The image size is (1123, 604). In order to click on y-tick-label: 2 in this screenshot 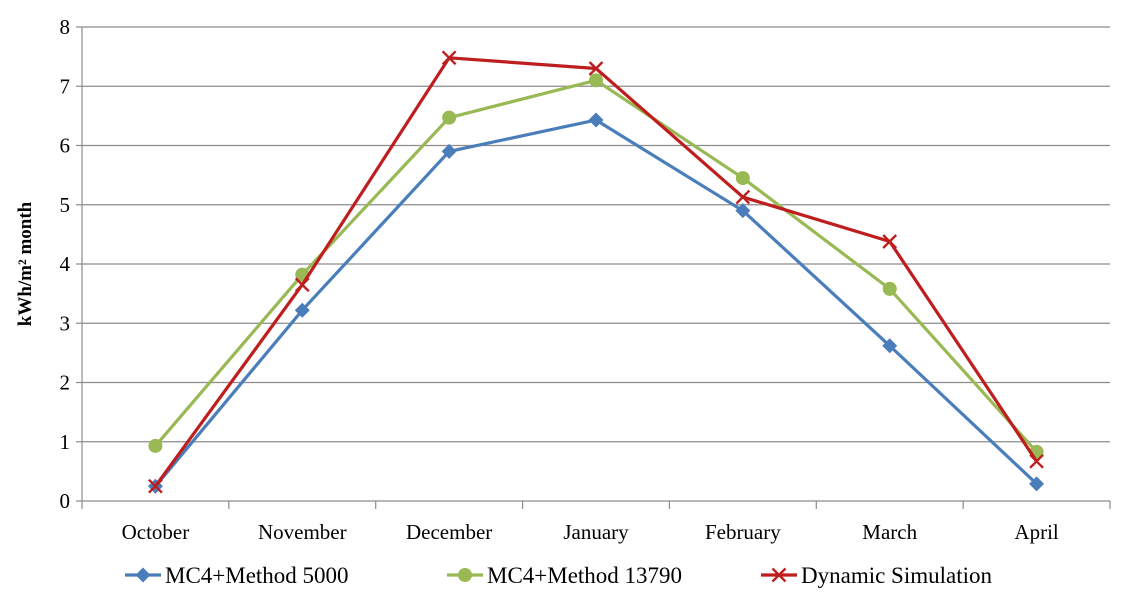, I will do `click(65, 383)`.